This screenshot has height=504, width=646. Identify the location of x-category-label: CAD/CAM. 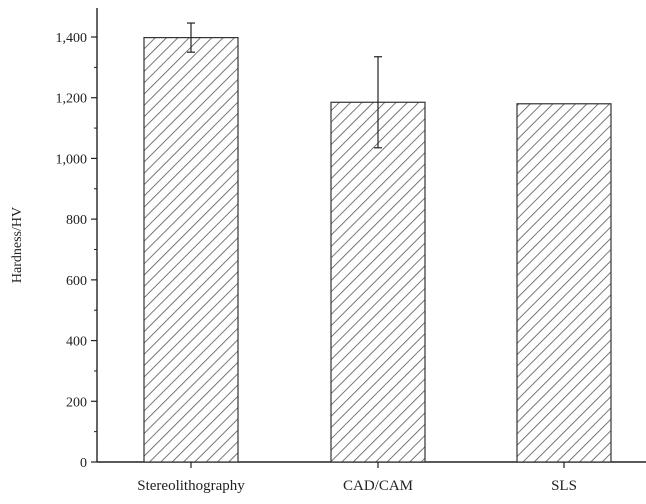
(378, 486).